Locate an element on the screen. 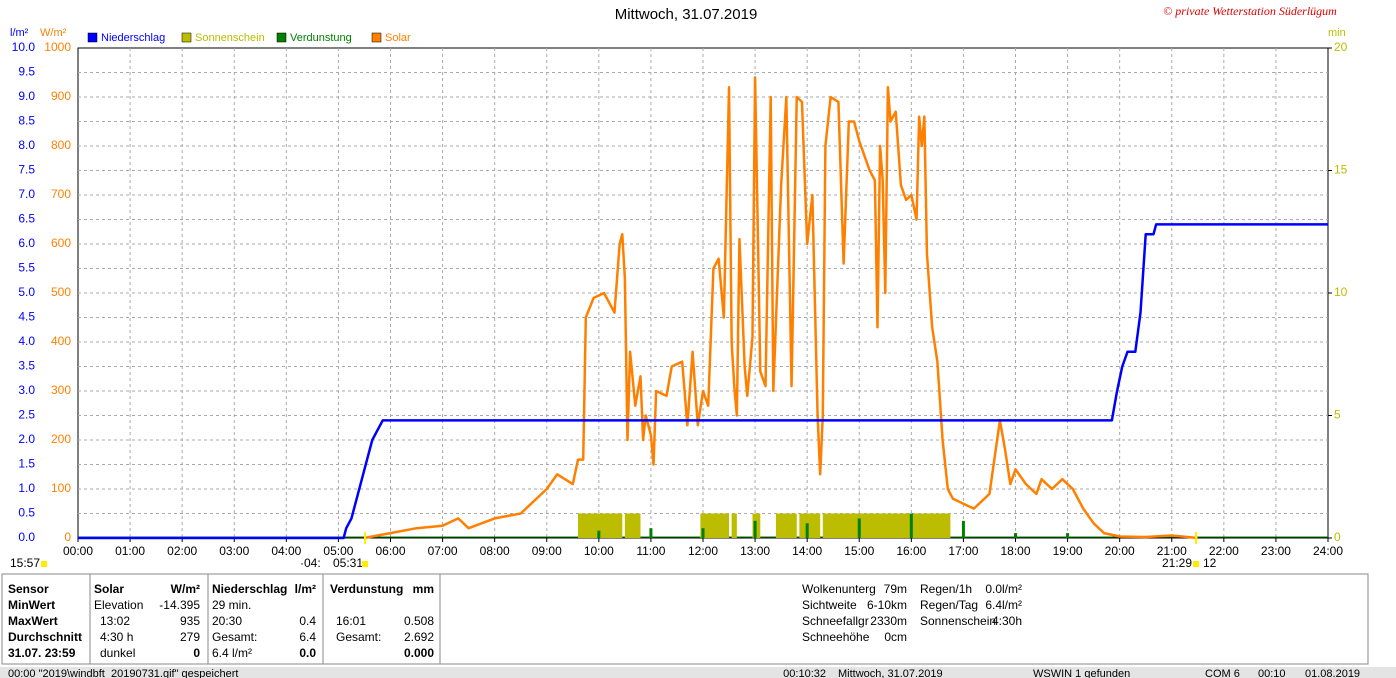 This screenshot has width=1396, height=678. y3-axis-unit: min is located at coordinates (1337, 33).